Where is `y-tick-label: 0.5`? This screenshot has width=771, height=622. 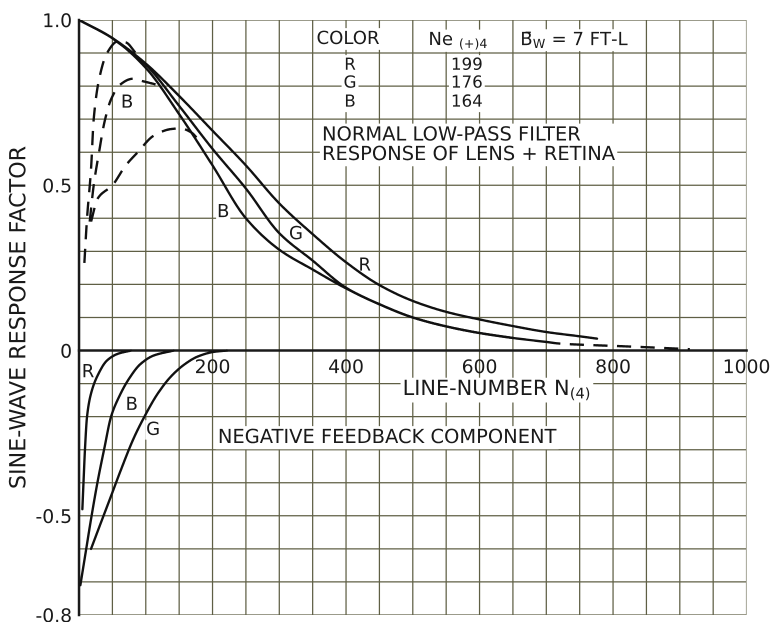
y-tick-label: 0.5 is located at coordinates (57, 185).